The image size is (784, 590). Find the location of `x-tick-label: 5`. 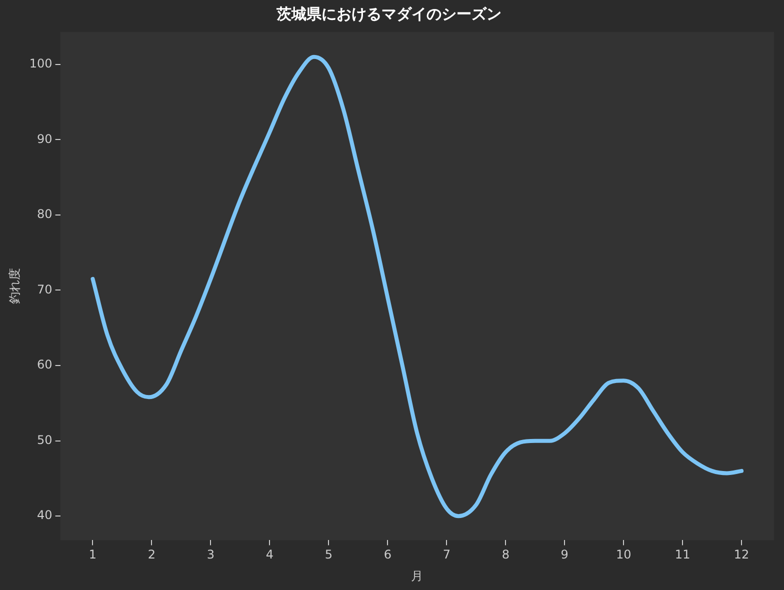

x-tick-label: 5 is located at coordinates (328, 555).